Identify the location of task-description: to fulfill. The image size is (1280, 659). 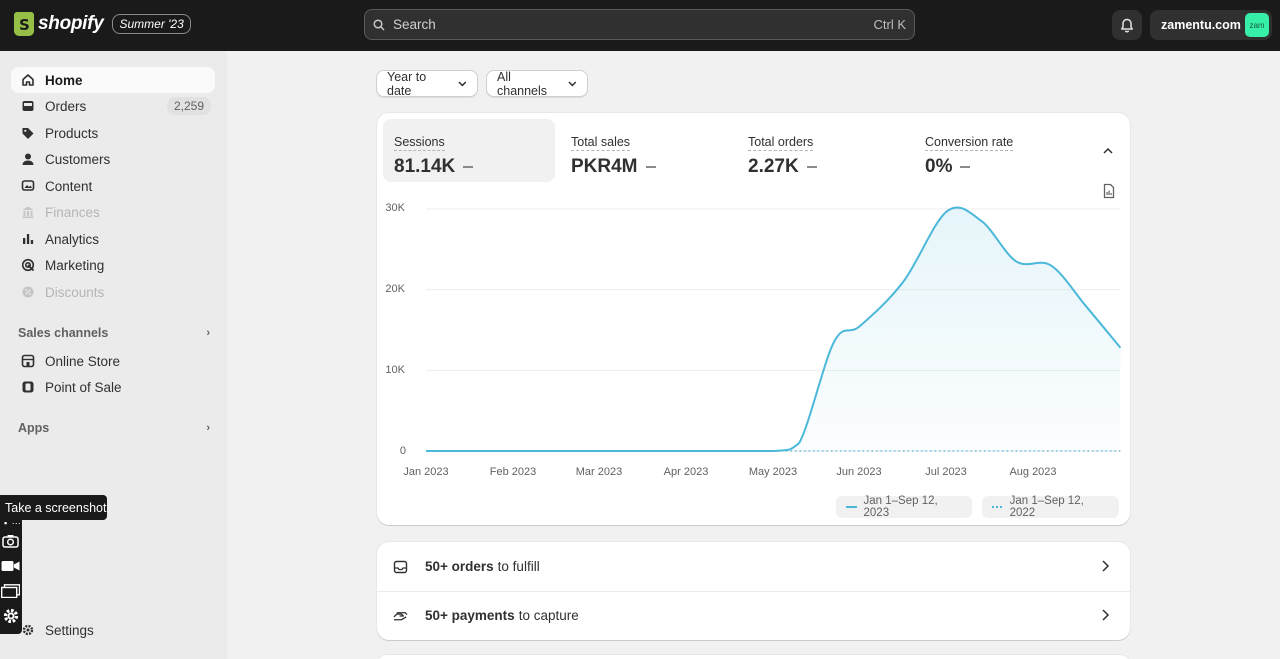
(518, 566).